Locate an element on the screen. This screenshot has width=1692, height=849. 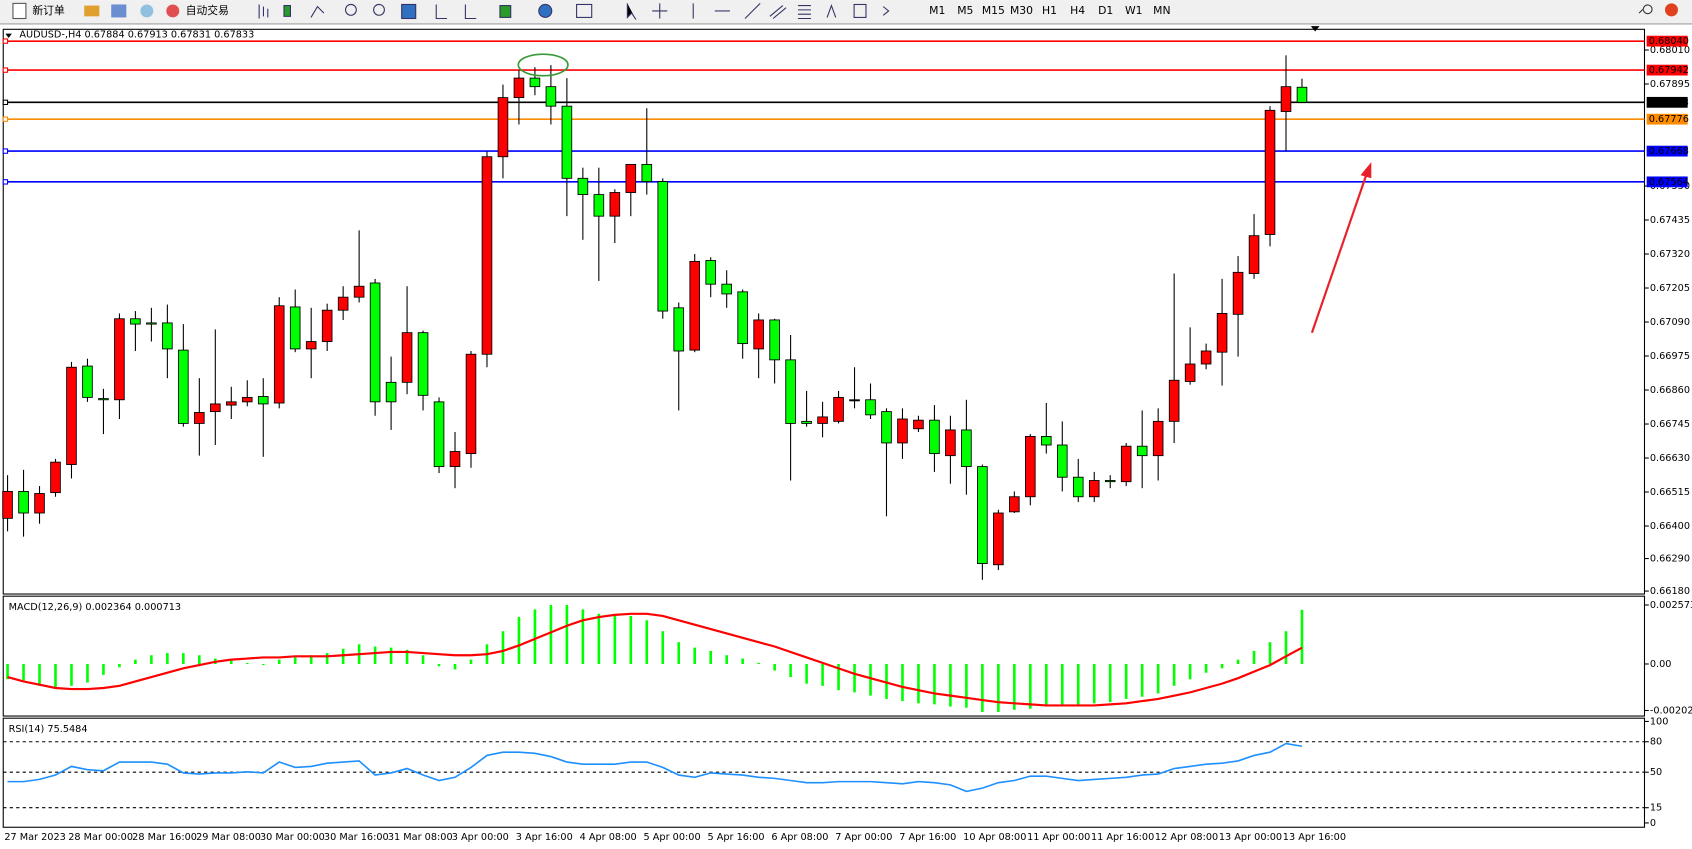
notification-badge is located at coordinates (1671, 10).